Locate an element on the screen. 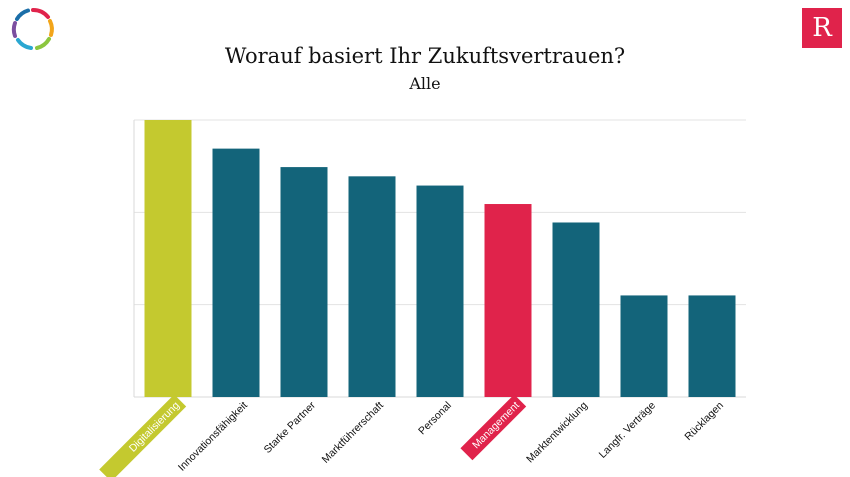 This screenshot has width=850, height=477. x-tick-label: Starke Partner is located at coordinates (290, 427).